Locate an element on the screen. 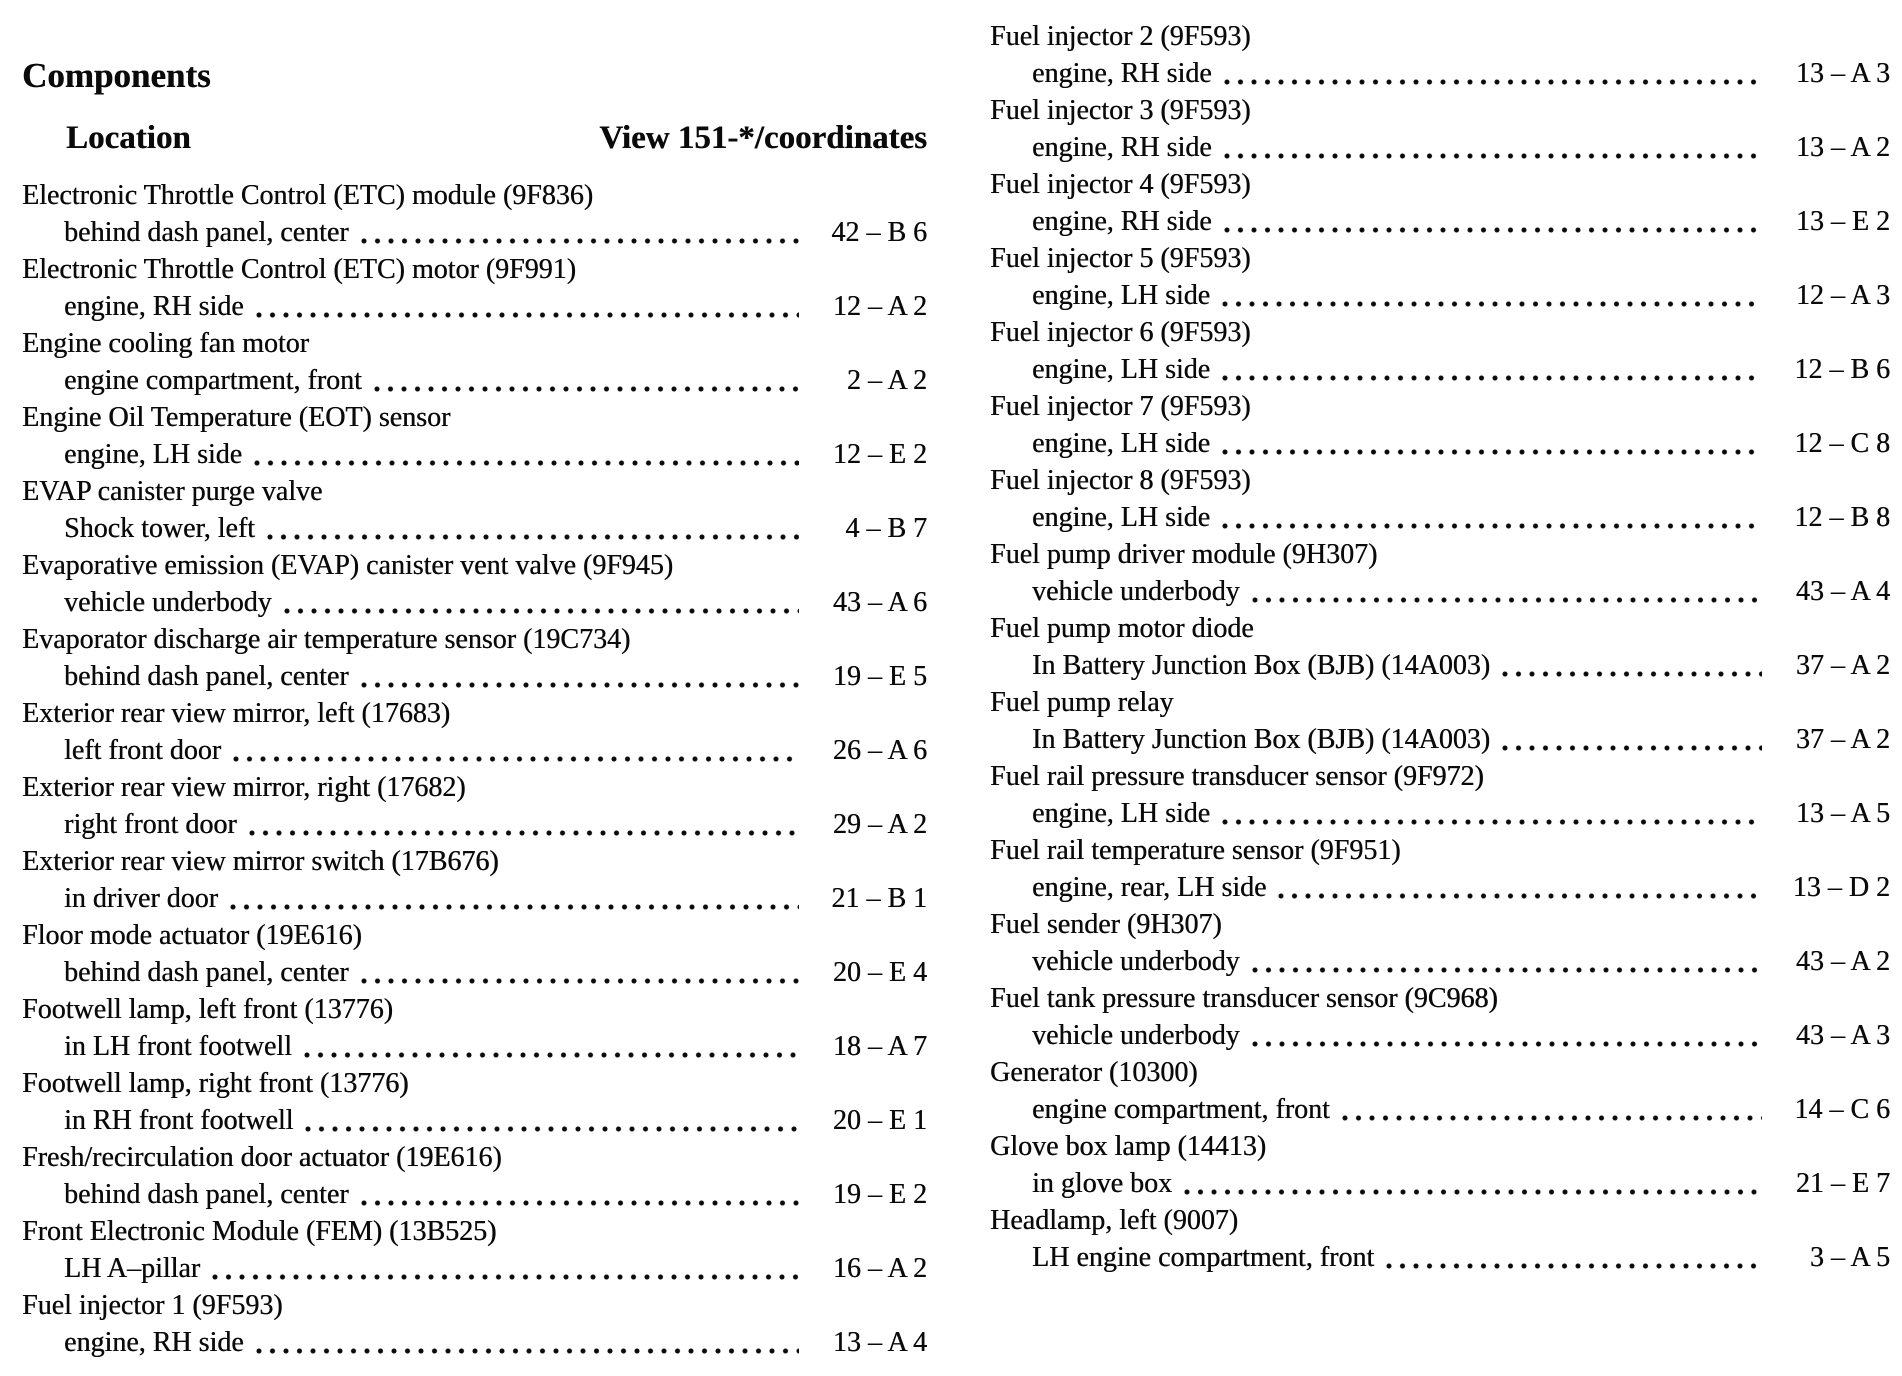  component-location-line: engine, LH side 12 – B 6 is located at coordinates (1440, 369).